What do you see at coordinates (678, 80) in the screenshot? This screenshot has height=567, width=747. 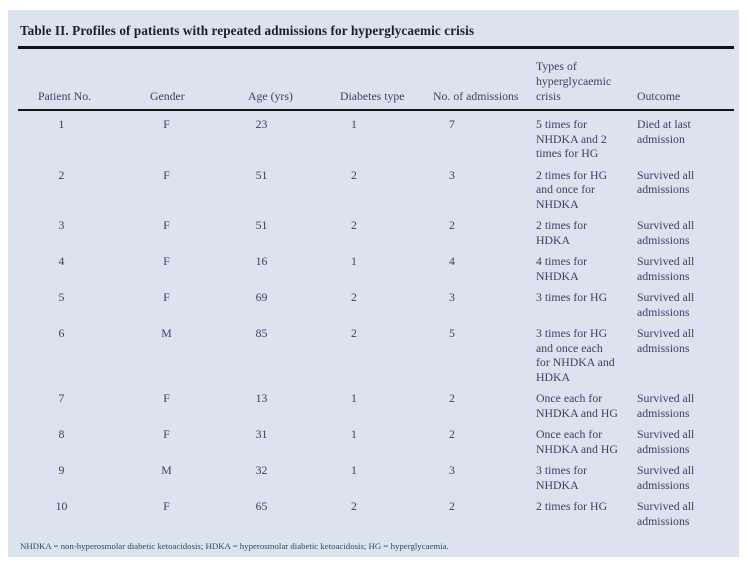 I see `column-header: Outcome` at bounding box center [678, 80].